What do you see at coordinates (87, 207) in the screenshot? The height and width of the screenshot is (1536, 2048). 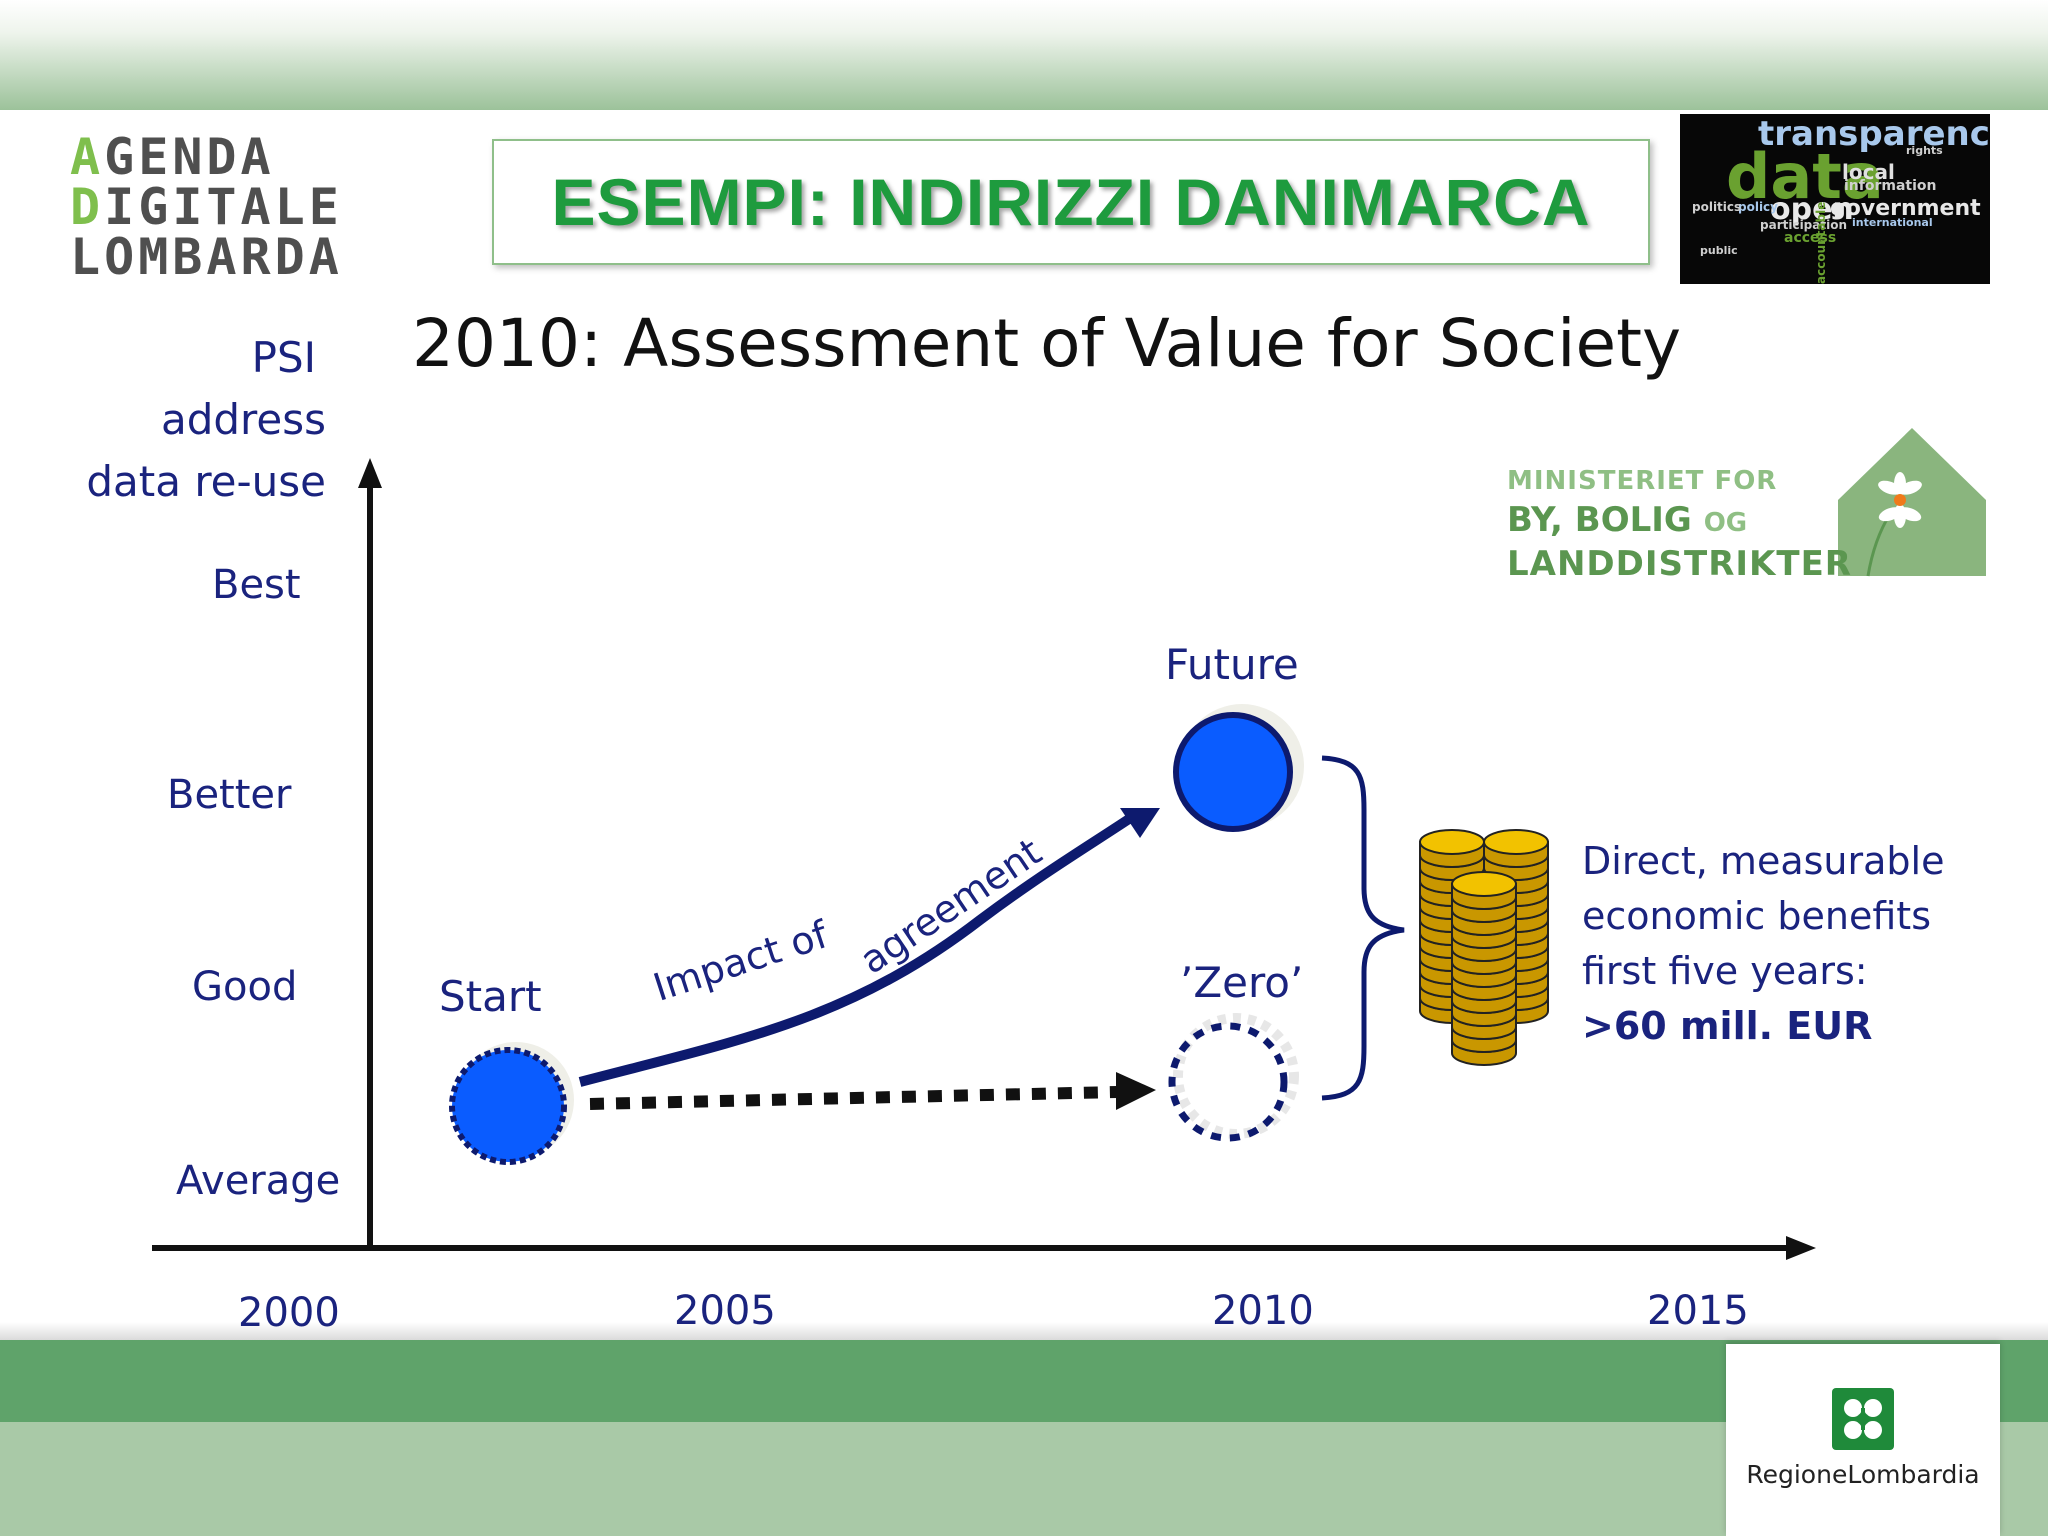 I see `logo-line-2-initial: D` at bounding box center [87, 207].